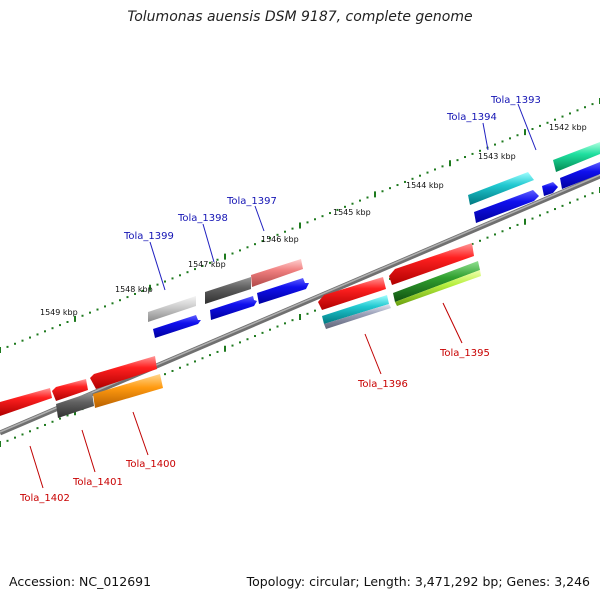 Image resolution: width=600 pixels, height=600 pixels. What do you see at coordinates (425, 185) in the screenshot?
I see `scale-label: 1544 kbp` at bounding box center [425, 185].